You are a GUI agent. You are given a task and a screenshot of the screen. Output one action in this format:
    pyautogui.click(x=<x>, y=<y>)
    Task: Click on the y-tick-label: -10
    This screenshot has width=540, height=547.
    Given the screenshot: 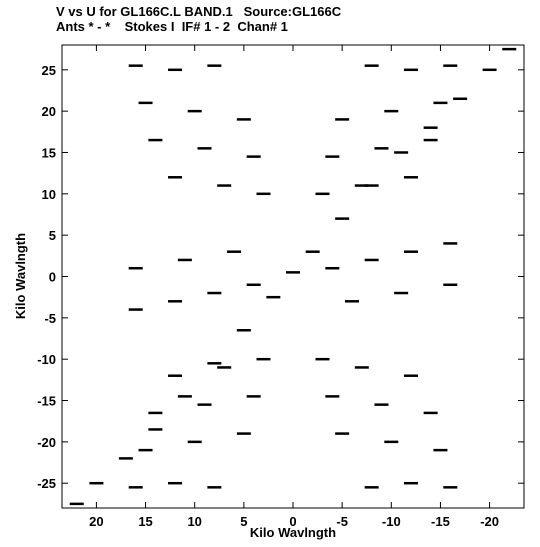 What is the action you would take?
    pyautogui.click(x=46, y=359)
    